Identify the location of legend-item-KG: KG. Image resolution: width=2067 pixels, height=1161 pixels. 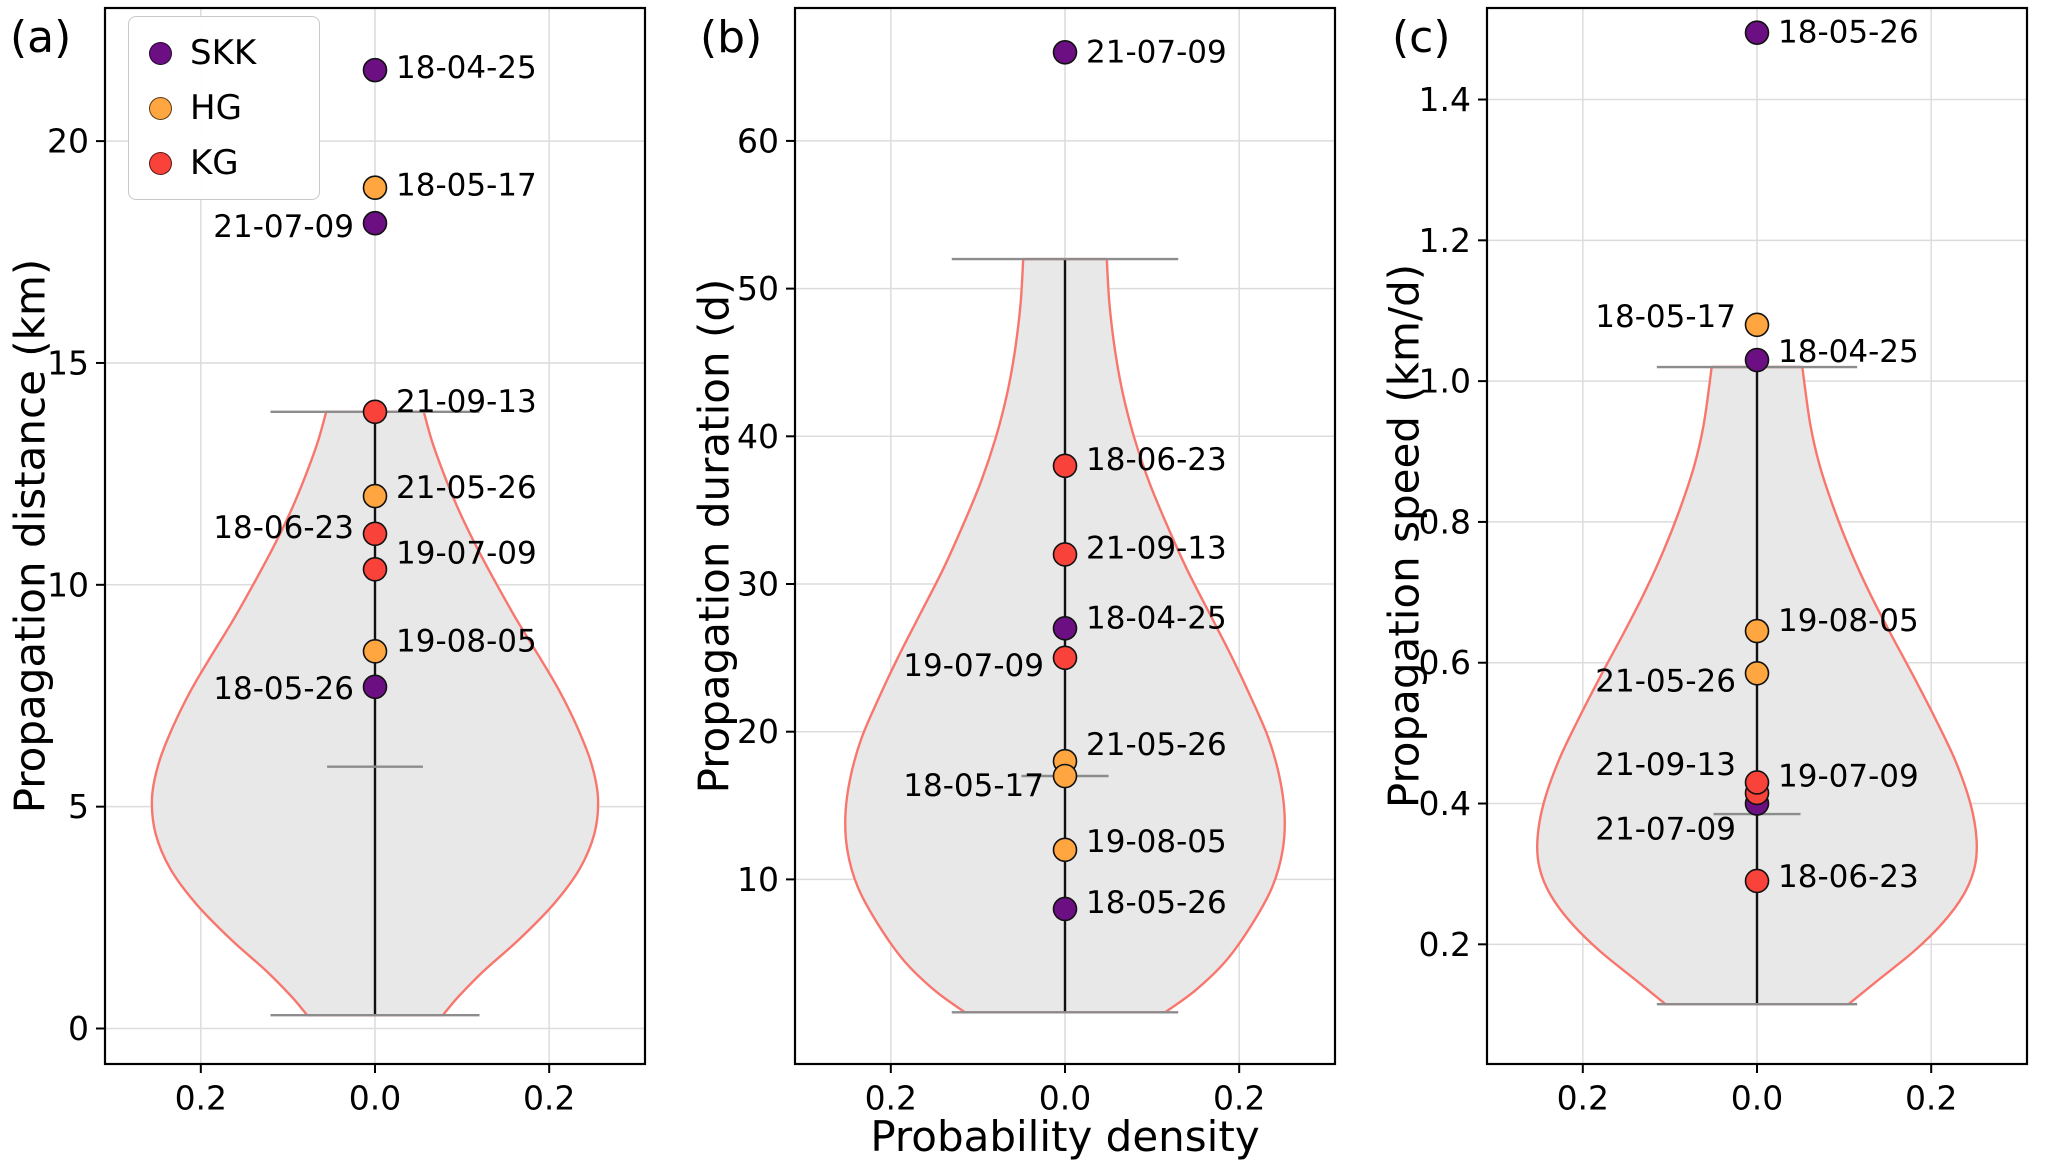
(222, 163).